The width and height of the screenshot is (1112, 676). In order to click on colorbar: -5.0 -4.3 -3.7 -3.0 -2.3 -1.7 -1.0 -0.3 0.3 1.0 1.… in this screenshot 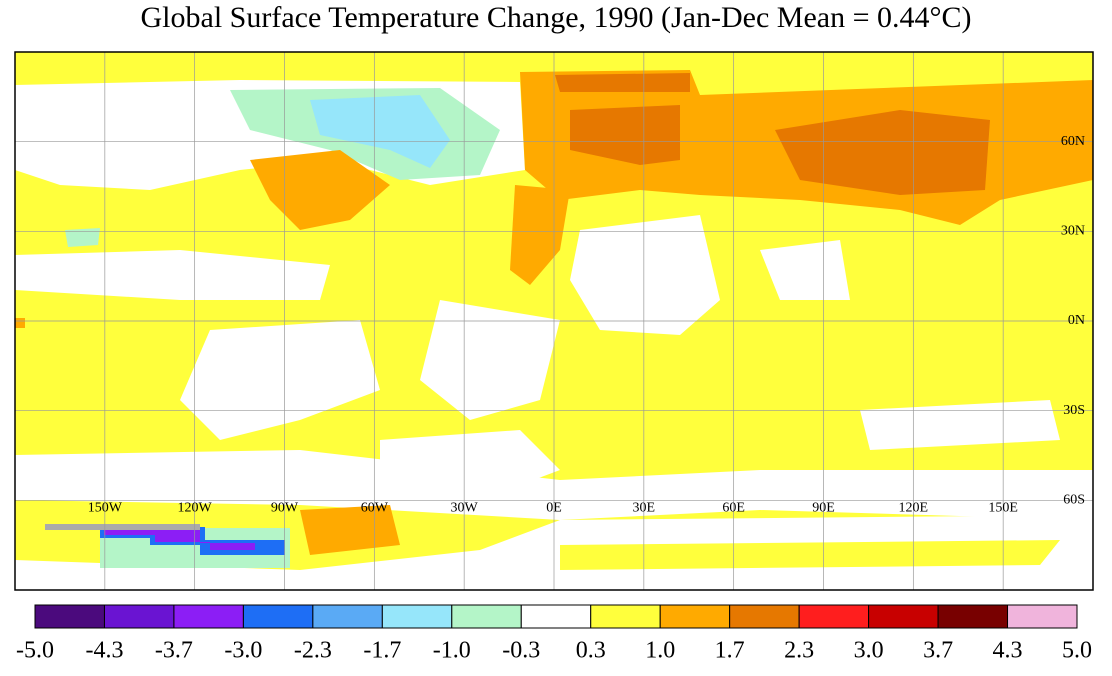, I will do `click(554, 634)`.